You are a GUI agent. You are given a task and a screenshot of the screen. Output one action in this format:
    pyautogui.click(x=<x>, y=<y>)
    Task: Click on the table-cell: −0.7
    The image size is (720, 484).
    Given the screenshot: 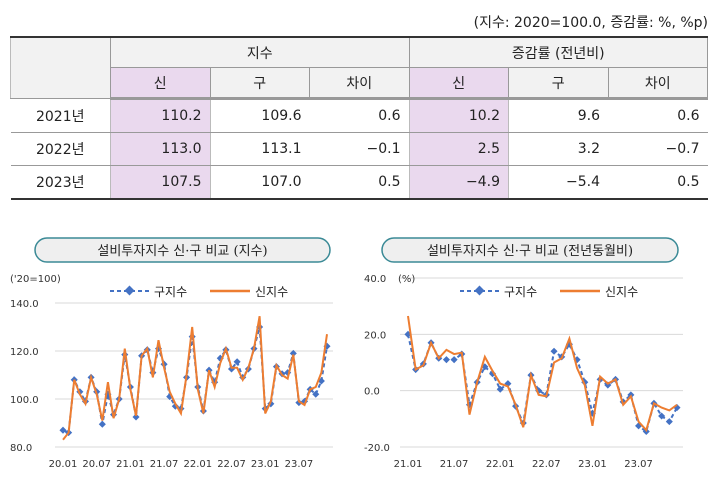 What is the action you would take?
    pyautogui.click(x=658, y=149)
    